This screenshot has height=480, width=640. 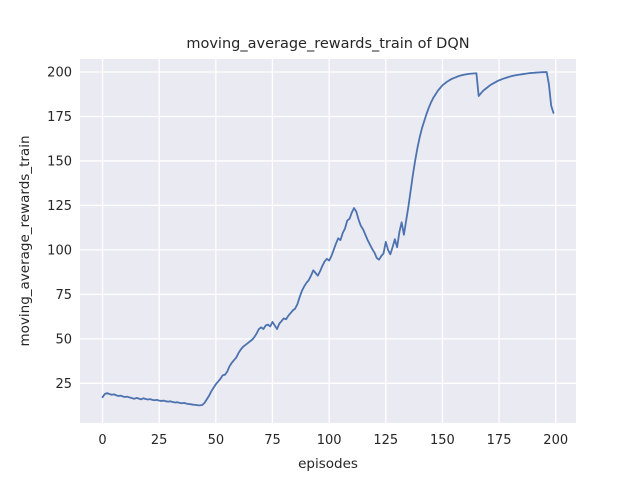 I want to click on y-tick-label: 150, so click(x=59, y=162).